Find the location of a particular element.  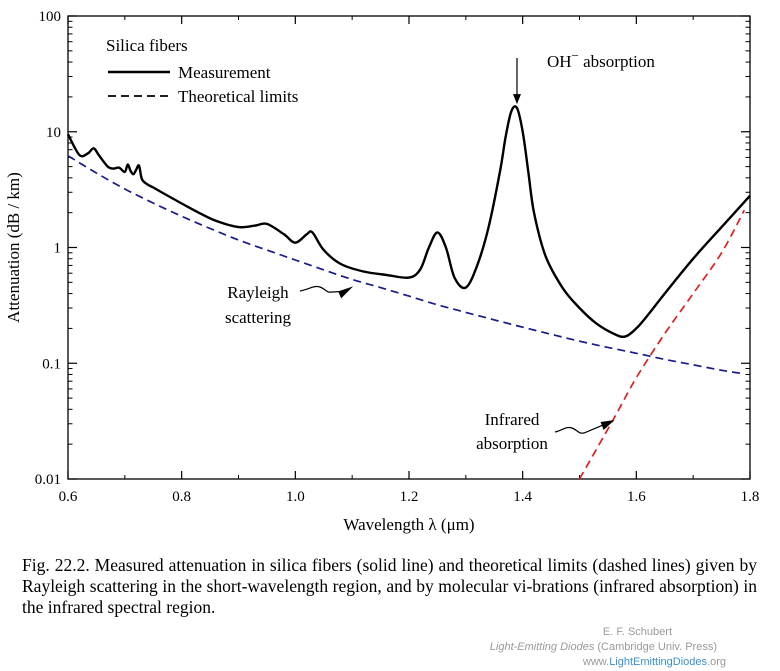

annotation-oh-suffix: absorption is located at coordinates (617, 61).